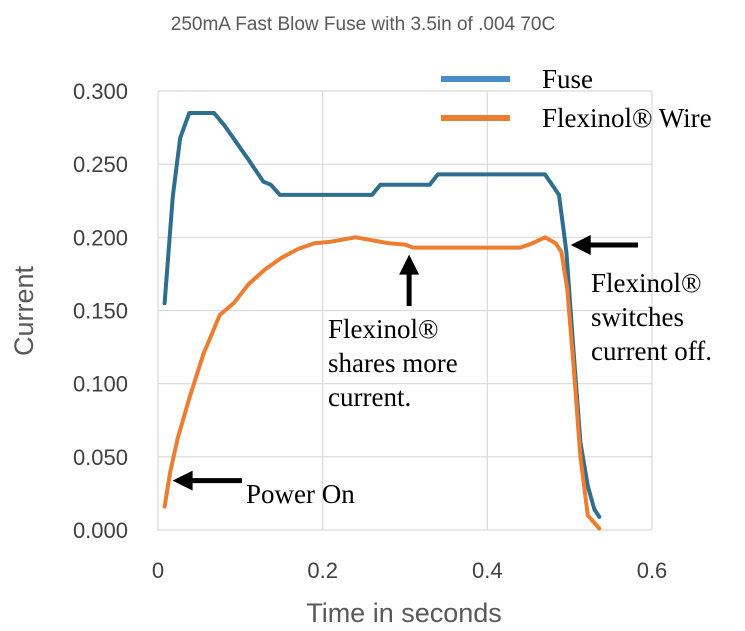  Describe the element at coordinates (637, 317) in the screenshot. I see `switches-annotation-line: switches` at that location.